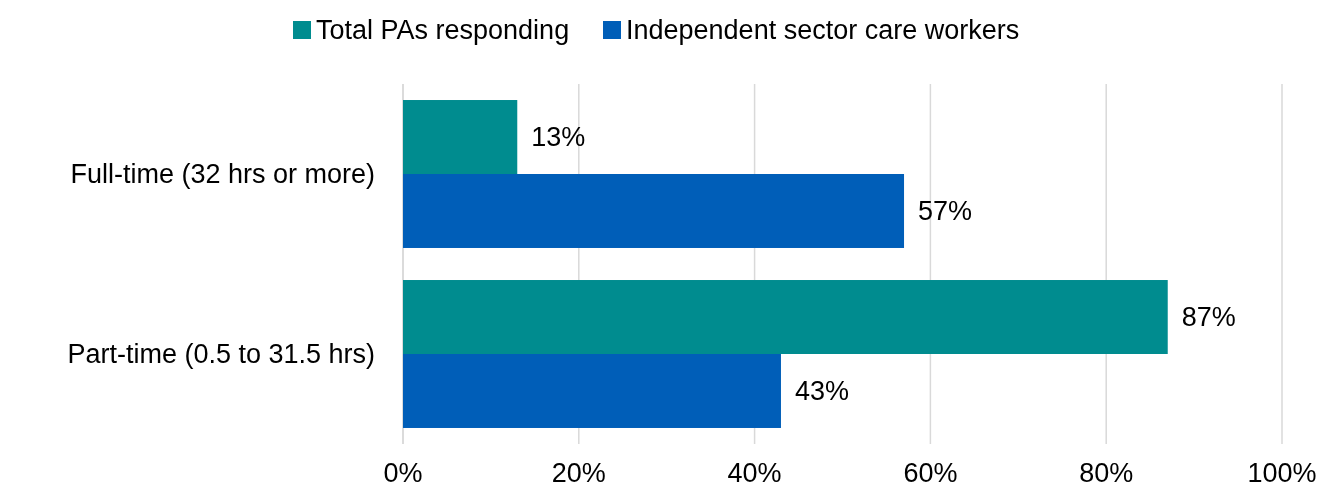 The height and width of the screenshot is (493, 1326). Describe the element at coordinates (558, 137) in the screenshot. I see `data-label: 13%` at that location.